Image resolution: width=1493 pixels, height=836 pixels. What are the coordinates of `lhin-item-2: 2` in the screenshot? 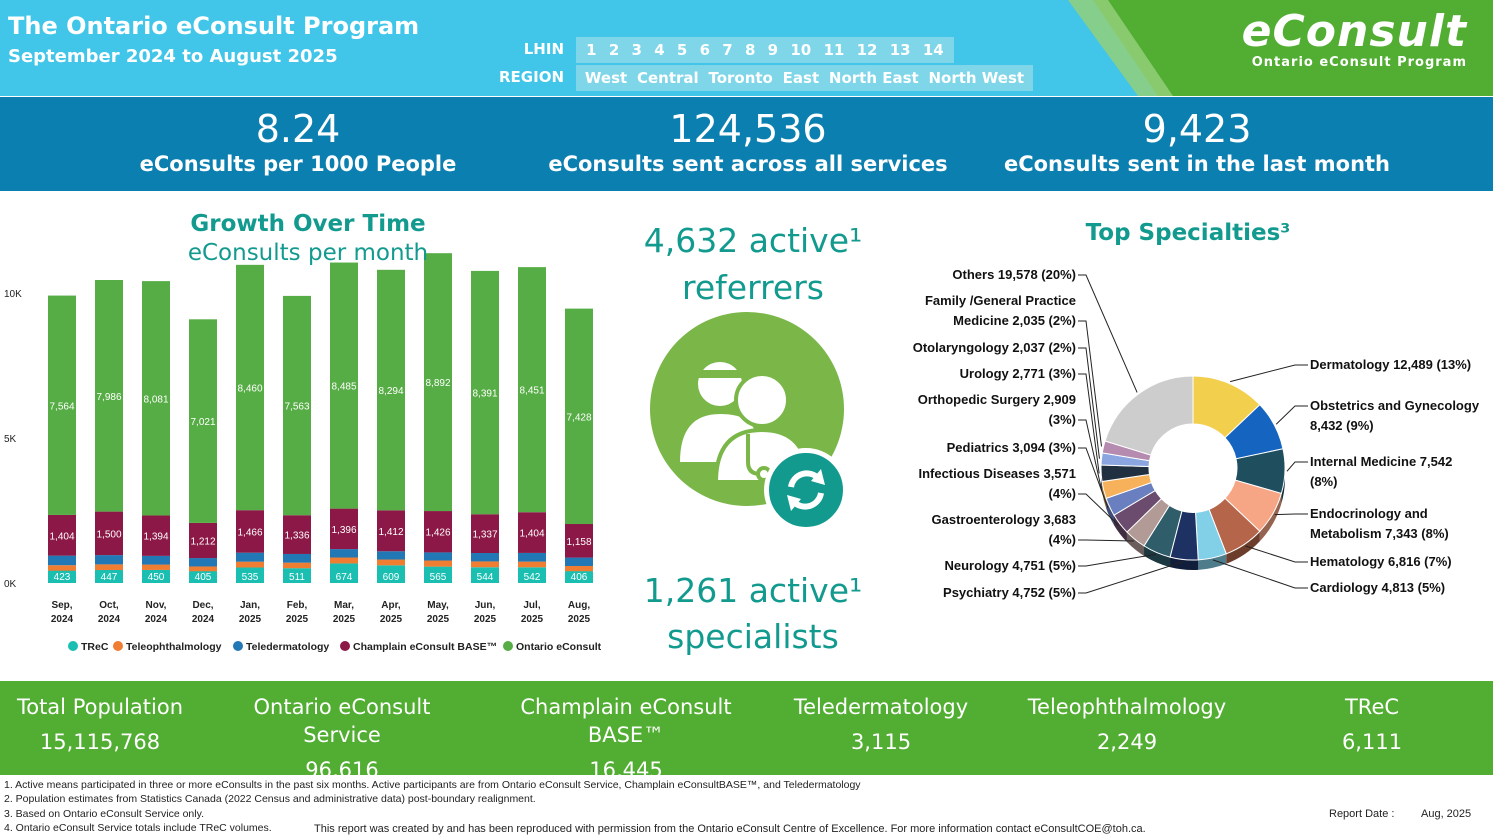 It's located at (614, 50).